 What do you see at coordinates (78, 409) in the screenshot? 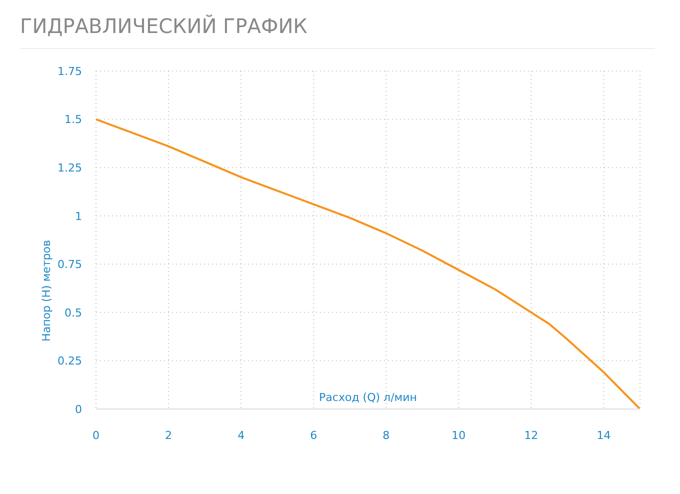
I see `y-tick-label: 0` at bounding box center [78, 409].